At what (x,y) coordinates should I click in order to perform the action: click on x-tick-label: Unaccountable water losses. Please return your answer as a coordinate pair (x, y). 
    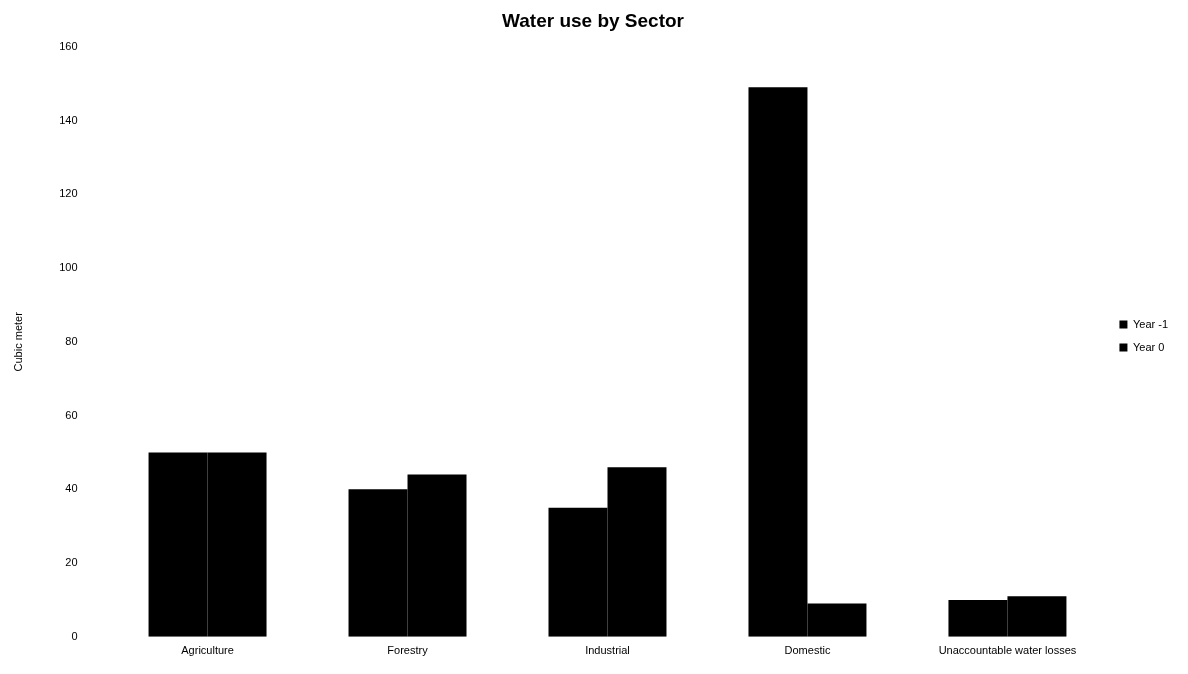
    Looking at the image, I should click on (1007, 650).